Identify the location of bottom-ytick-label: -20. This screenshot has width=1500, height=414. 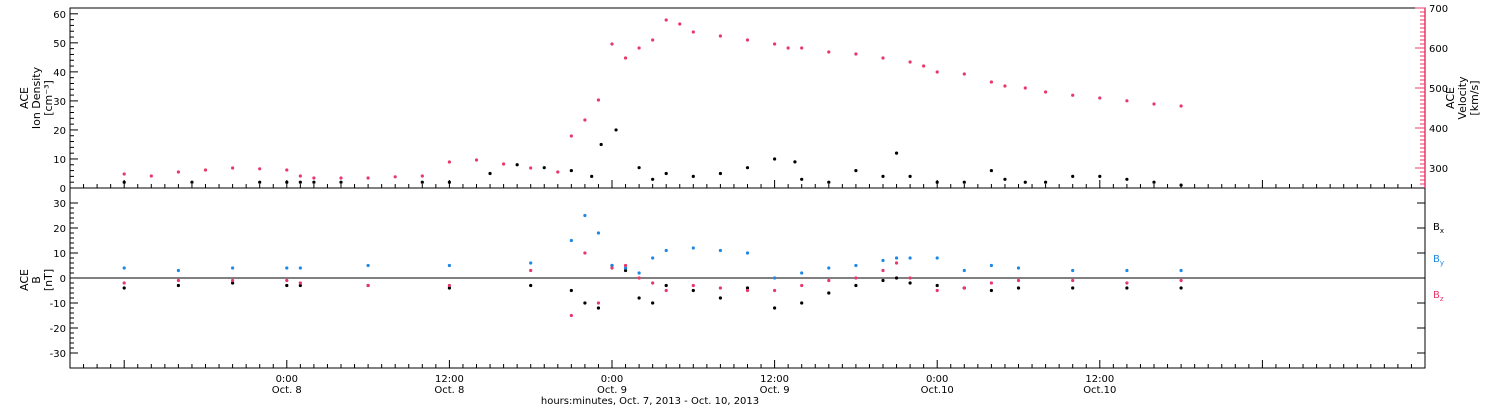
(58, 329).